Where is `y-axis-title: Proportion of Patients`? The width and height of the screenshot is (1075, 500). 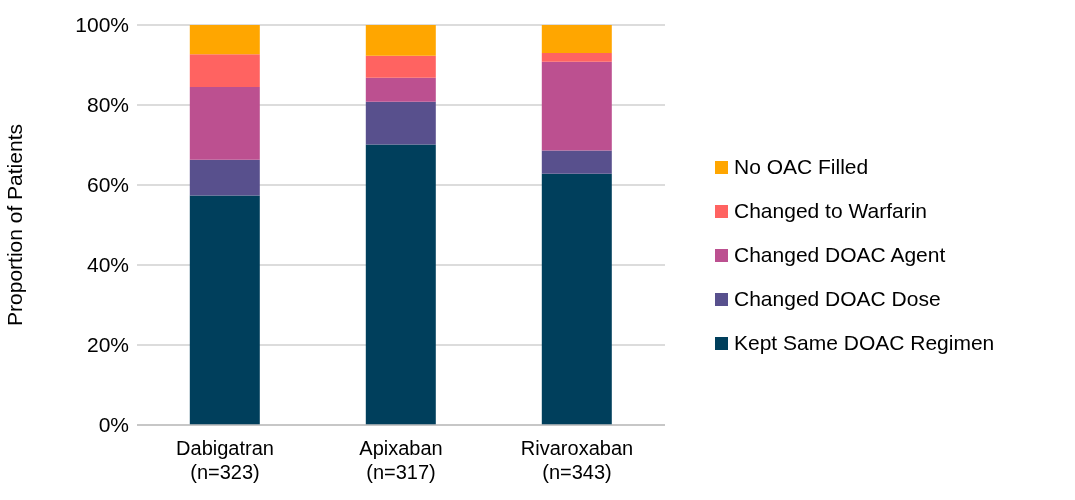 y-axis-title: Proportion of Patients is located at coordinates (15, 225).